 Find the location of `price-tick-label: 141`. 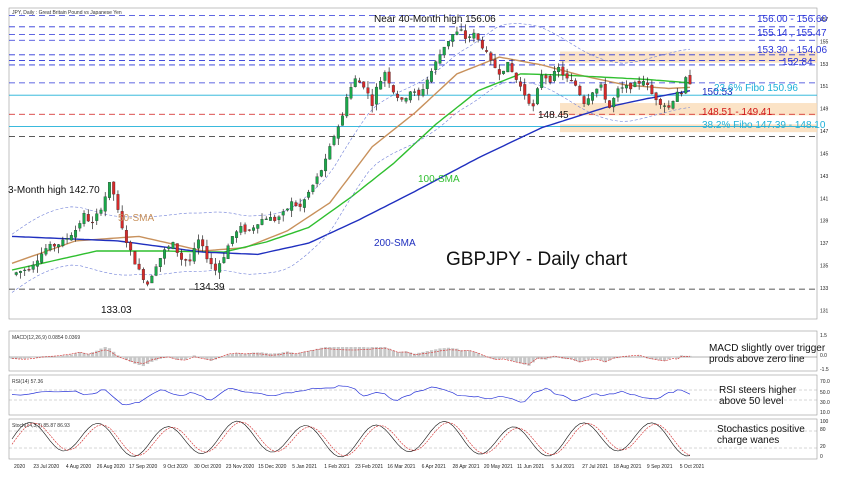

price-tick-label: 141 is located at coordinates (824, 199).